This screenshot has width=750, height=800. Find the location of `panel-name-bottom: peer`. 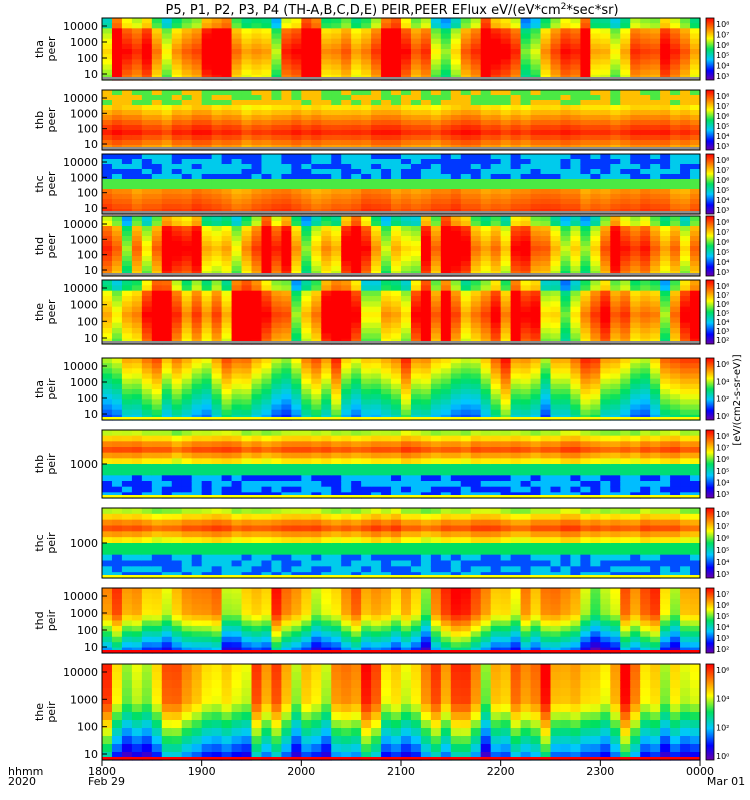

panel-name-bottom: peer is located at coordinates (51, 120).